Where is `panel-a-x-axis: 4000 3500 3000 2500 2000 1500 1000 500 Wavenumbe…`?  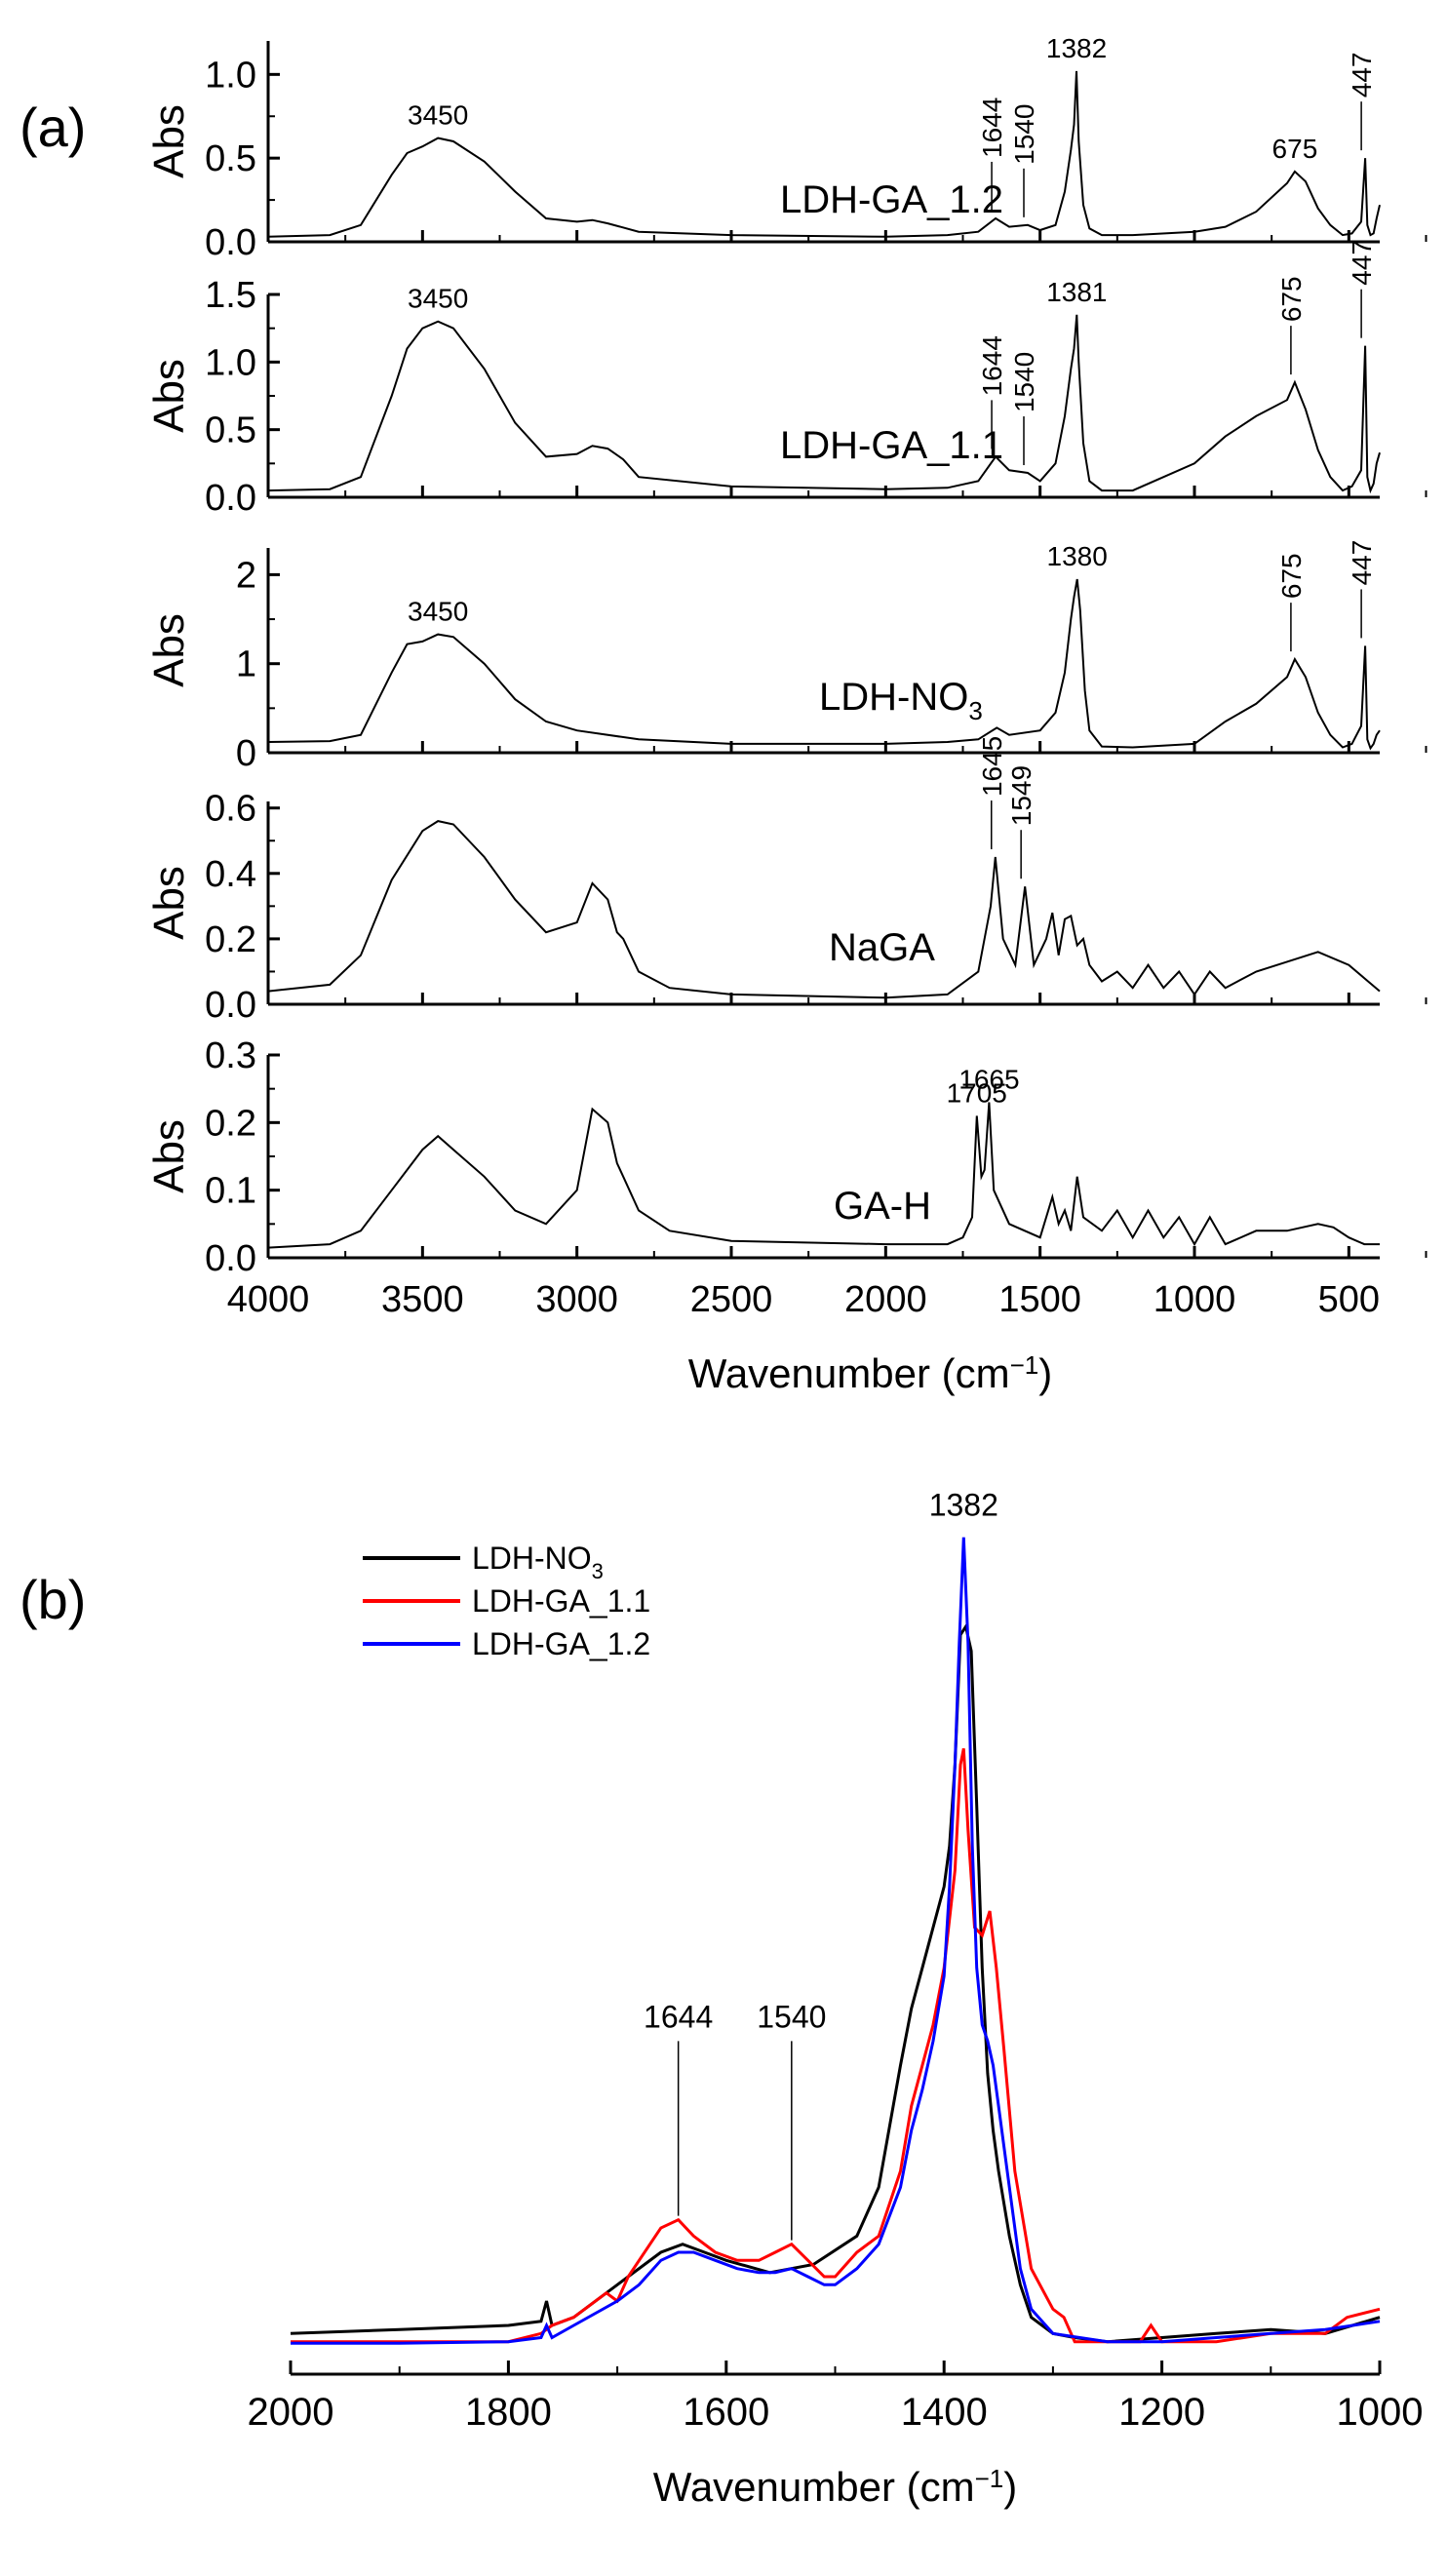 panel-a-x-axis: 4000 3500 3000 2500 2000 1500 1000 500 Wavenumbe… is located at coordinates (803, 1337).